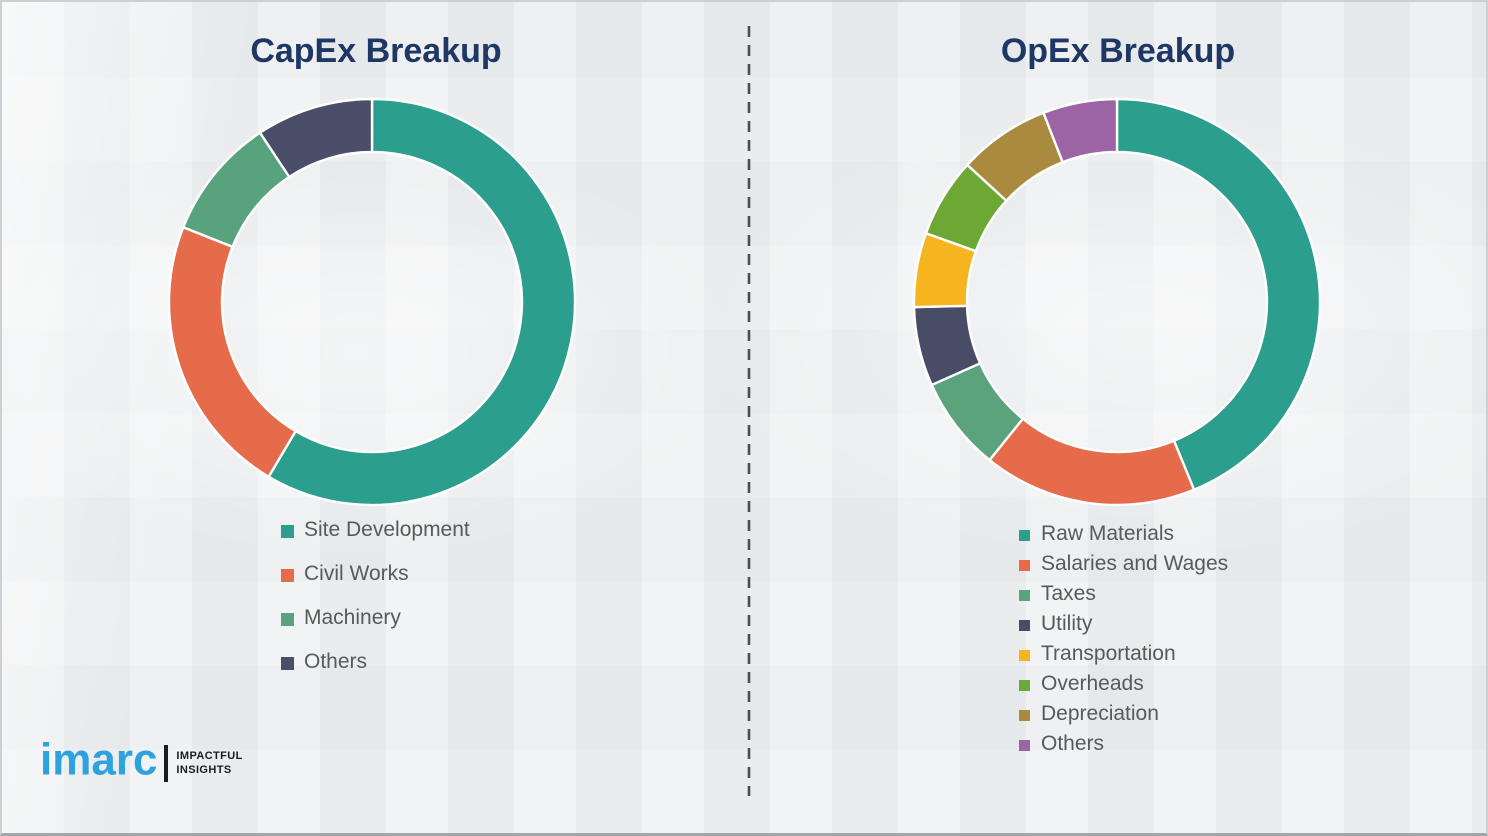  What do you see at coordinates (1100, 713) in the screenshot?
I see `legend-label: Depreciation` at bounding box center [1100, 713].